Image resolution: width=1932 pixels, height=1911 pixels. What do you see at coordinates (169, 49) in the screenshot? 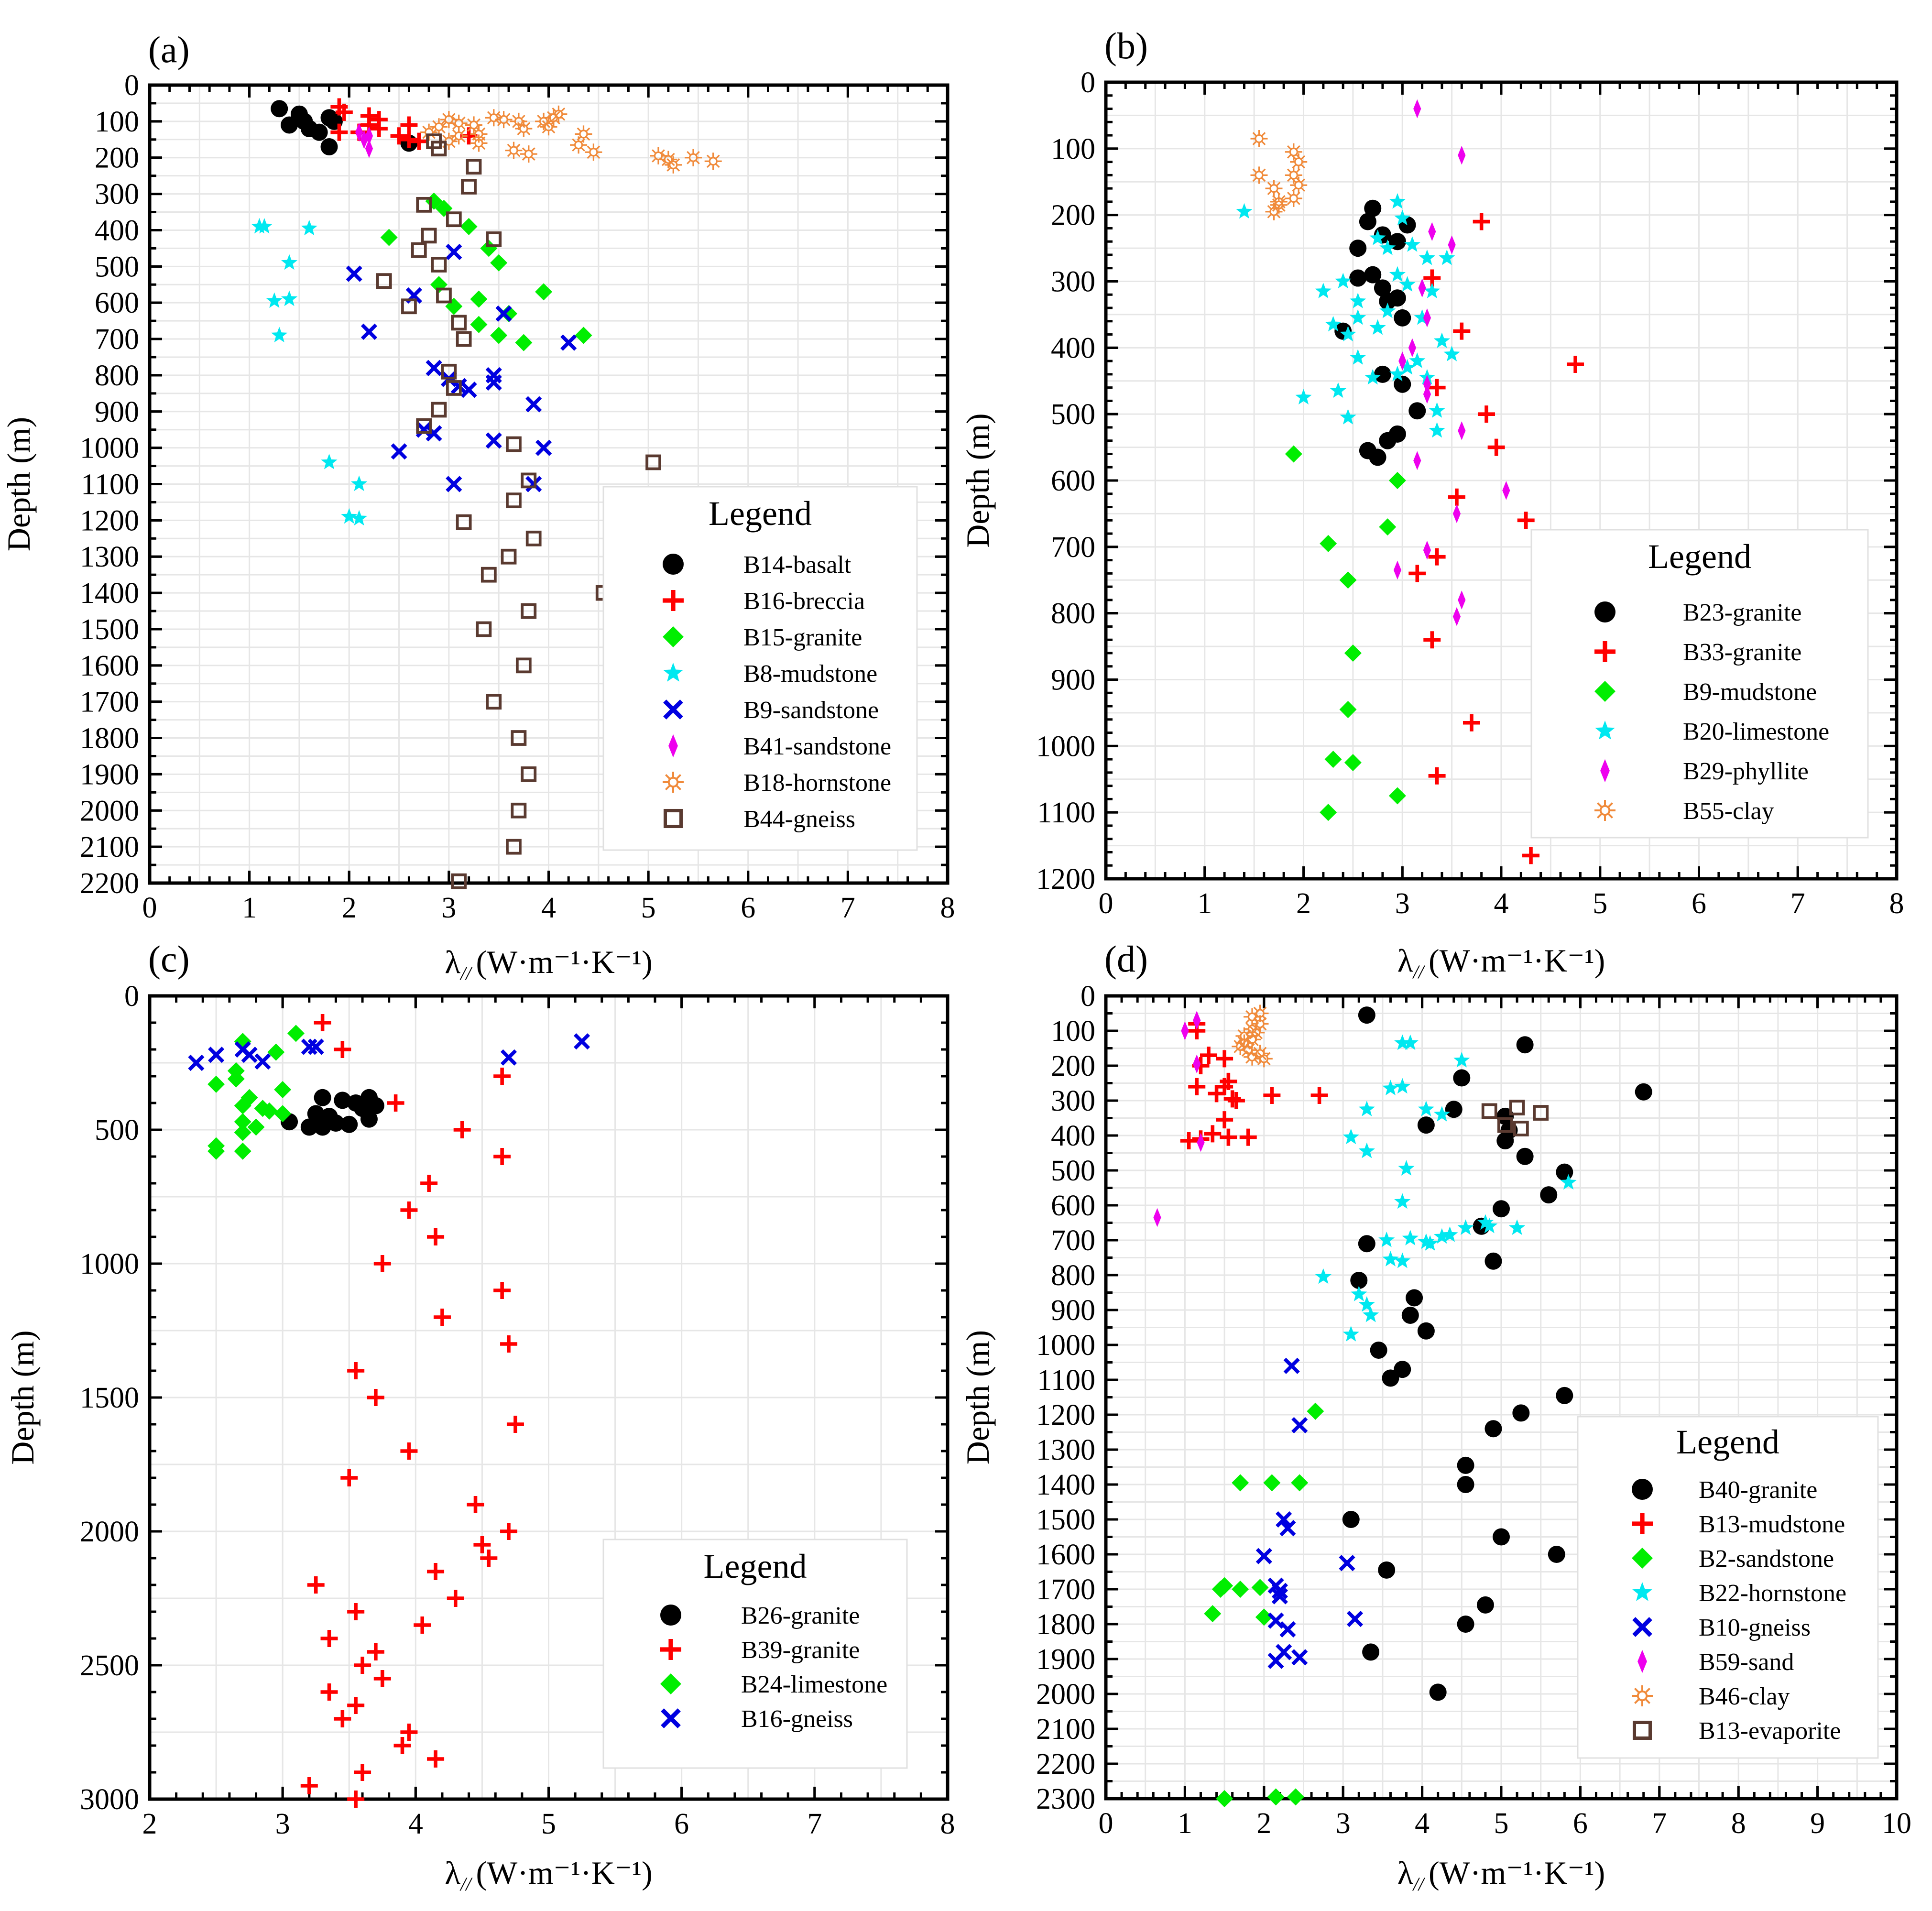
I see `panel-label: (a)` at bounding box center [169, 49].